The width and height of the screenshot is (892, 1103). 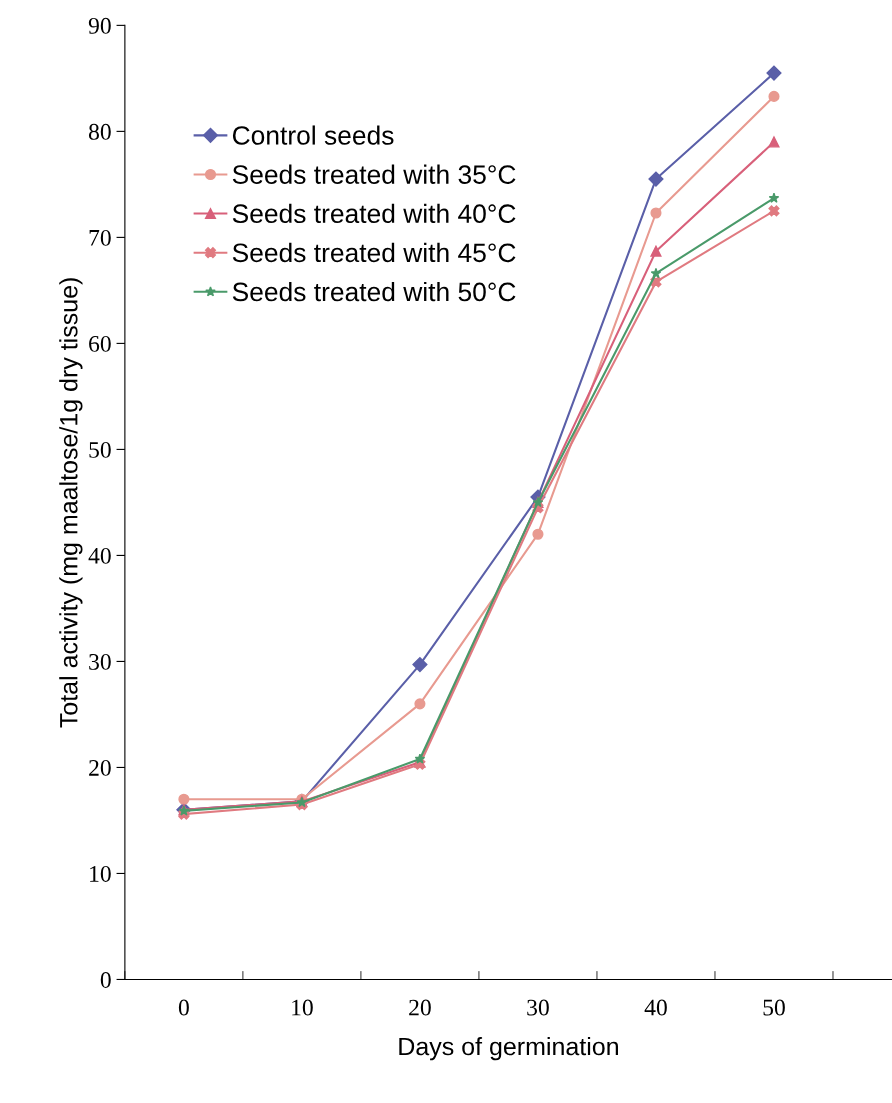 I want to click on y-tick-label: 80, so click(x=99, y=131).